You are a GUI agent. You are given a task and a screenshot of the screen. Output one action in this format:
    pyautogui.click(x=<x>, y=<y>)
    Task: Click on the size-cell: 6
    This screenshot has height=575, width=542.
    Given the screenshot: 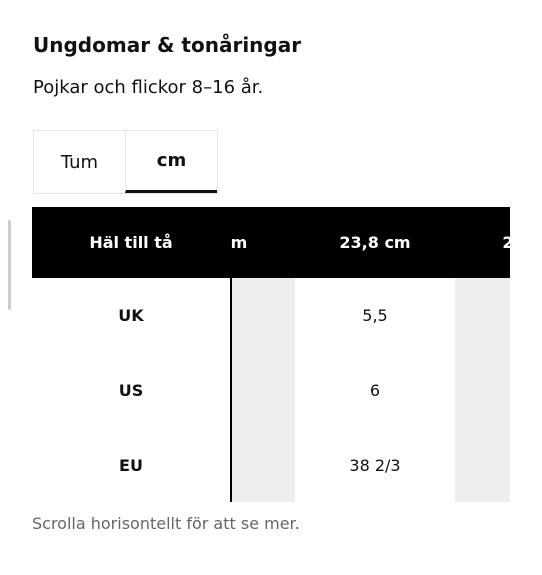 What is the action you would take?
    pyautogui.click(x=375, y=390)
    